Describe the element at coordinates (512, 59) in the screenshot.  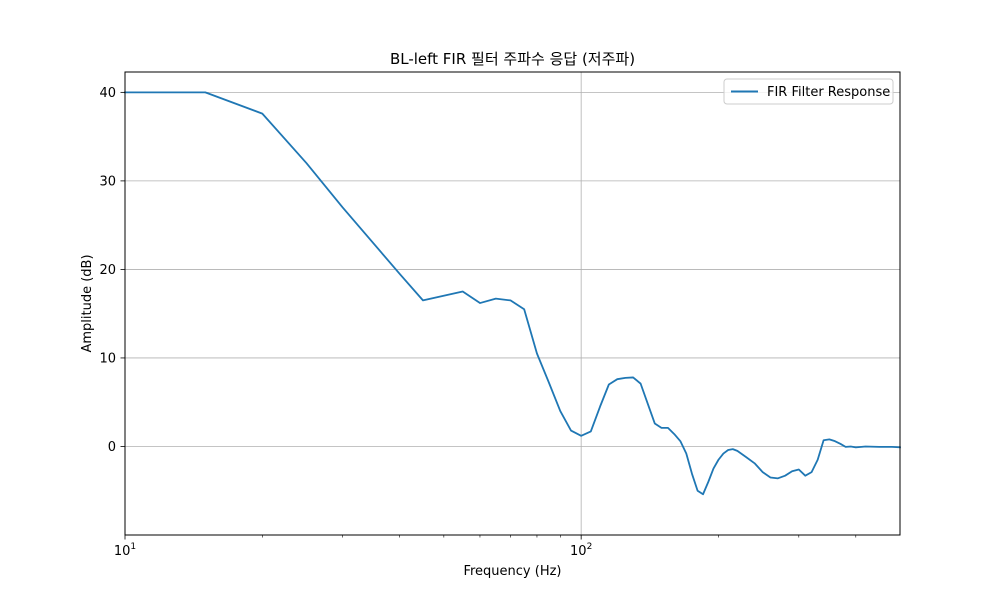
I see `chart-title: BL-left FIR 필터 주파수 응답 (저주파)` at that location.